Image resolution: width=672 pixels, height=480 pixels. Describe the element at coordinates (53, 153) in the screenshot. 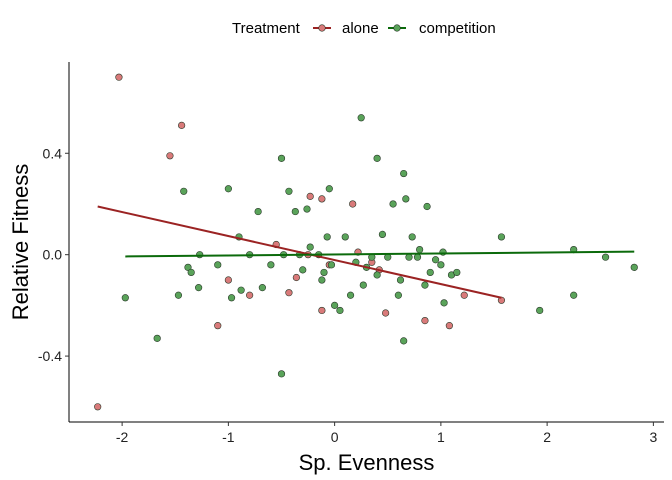

I see `y-tick-label: 0.4` at that location.